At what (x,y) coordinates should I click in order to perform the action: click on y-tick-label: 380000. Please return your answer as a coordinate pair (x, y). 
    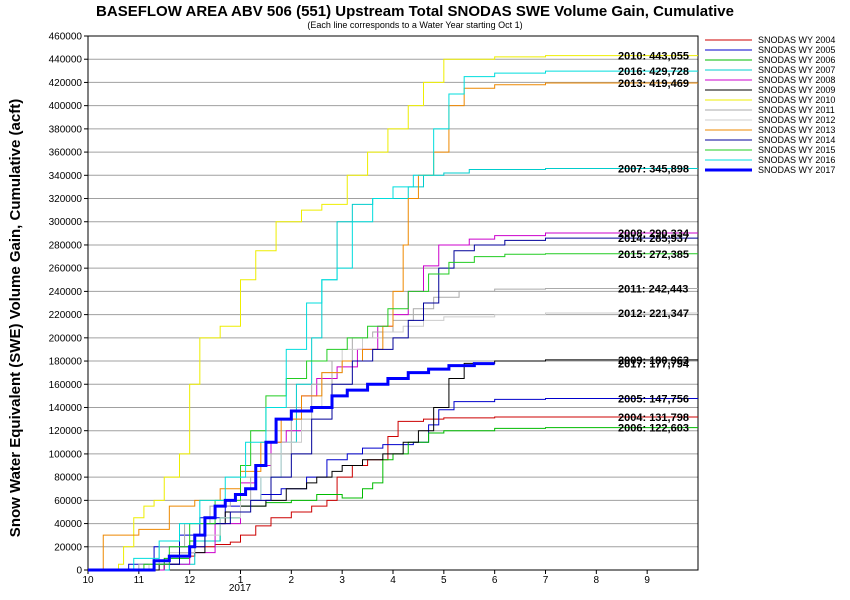
    Looking at the image, I should click on (66, 129).